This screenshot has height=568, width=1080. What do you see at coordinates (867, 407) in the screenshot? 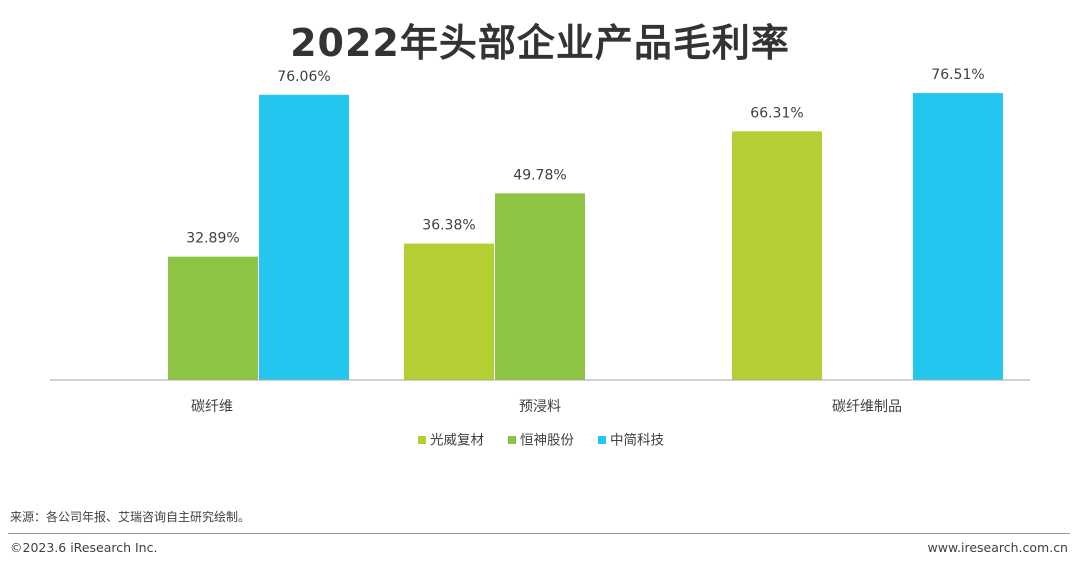
I see `category-label-3: 碳纤维制品` at bounding box center [867, 407].